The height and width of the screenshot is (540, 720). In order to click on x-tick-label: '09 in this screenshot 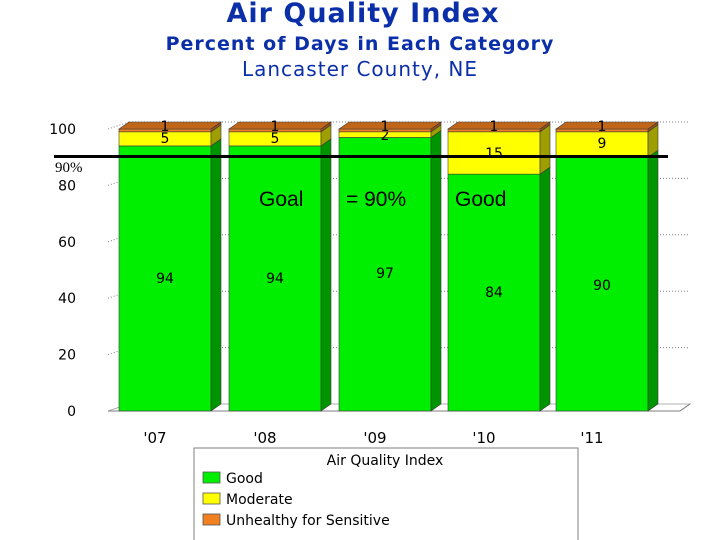, I will do `click(374, 438)`.